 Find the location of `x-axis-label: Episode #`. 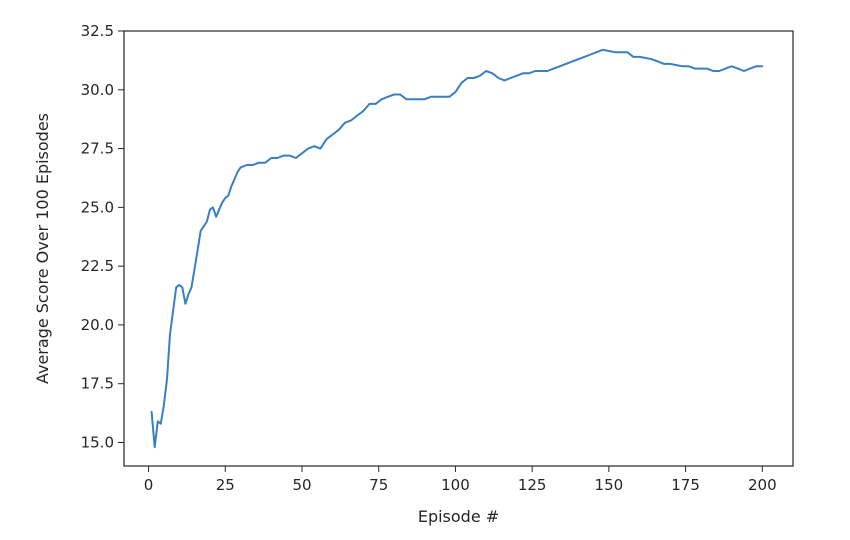

x-axis-label: Episode # is located at coordinates (458, 516).